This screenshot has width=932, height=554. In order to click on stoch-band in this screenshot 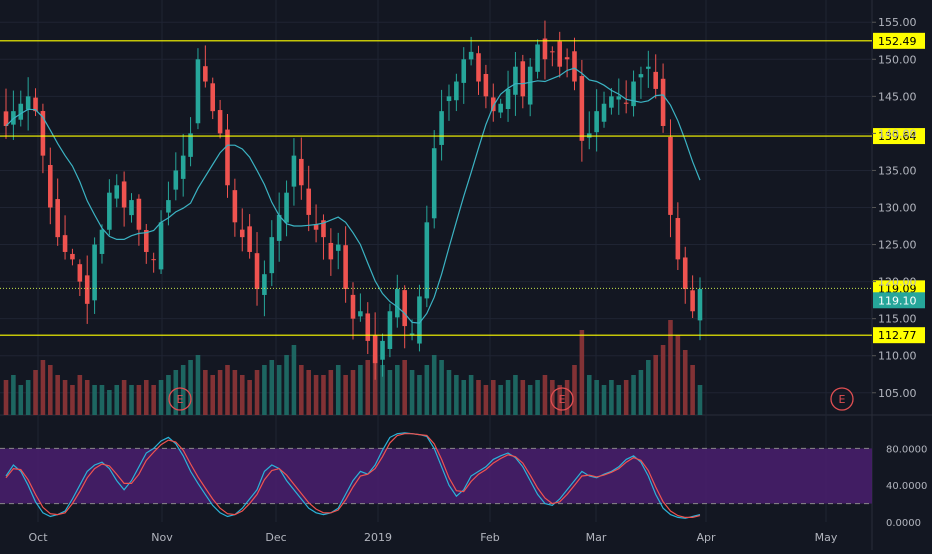, I will do `click(436, 476)`.